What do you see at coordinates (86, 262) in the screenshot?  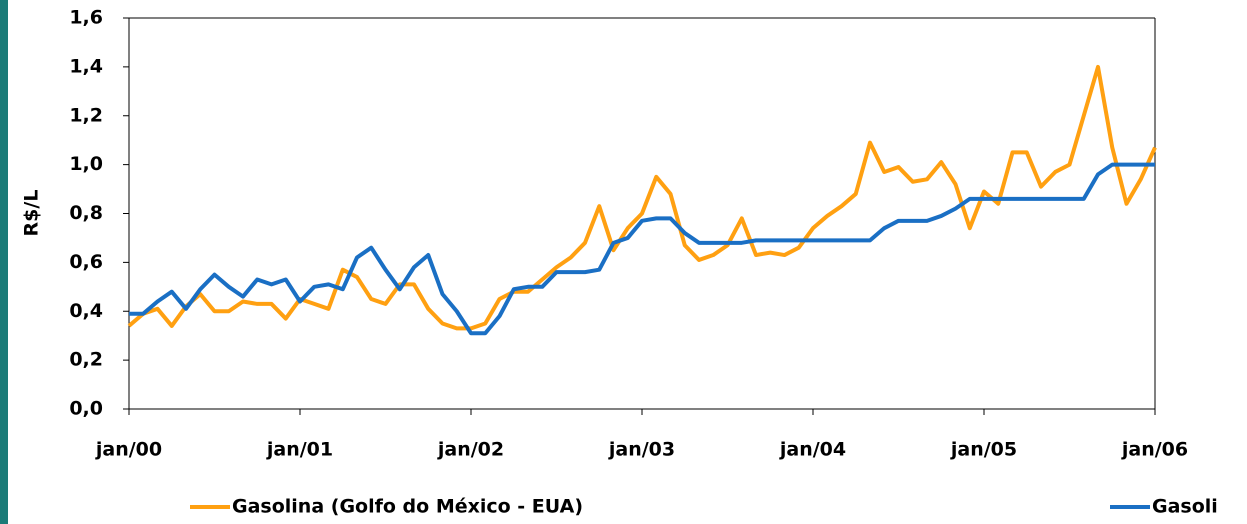 I see `y-tick-label: 0,6` at bounding box center [86, 262].